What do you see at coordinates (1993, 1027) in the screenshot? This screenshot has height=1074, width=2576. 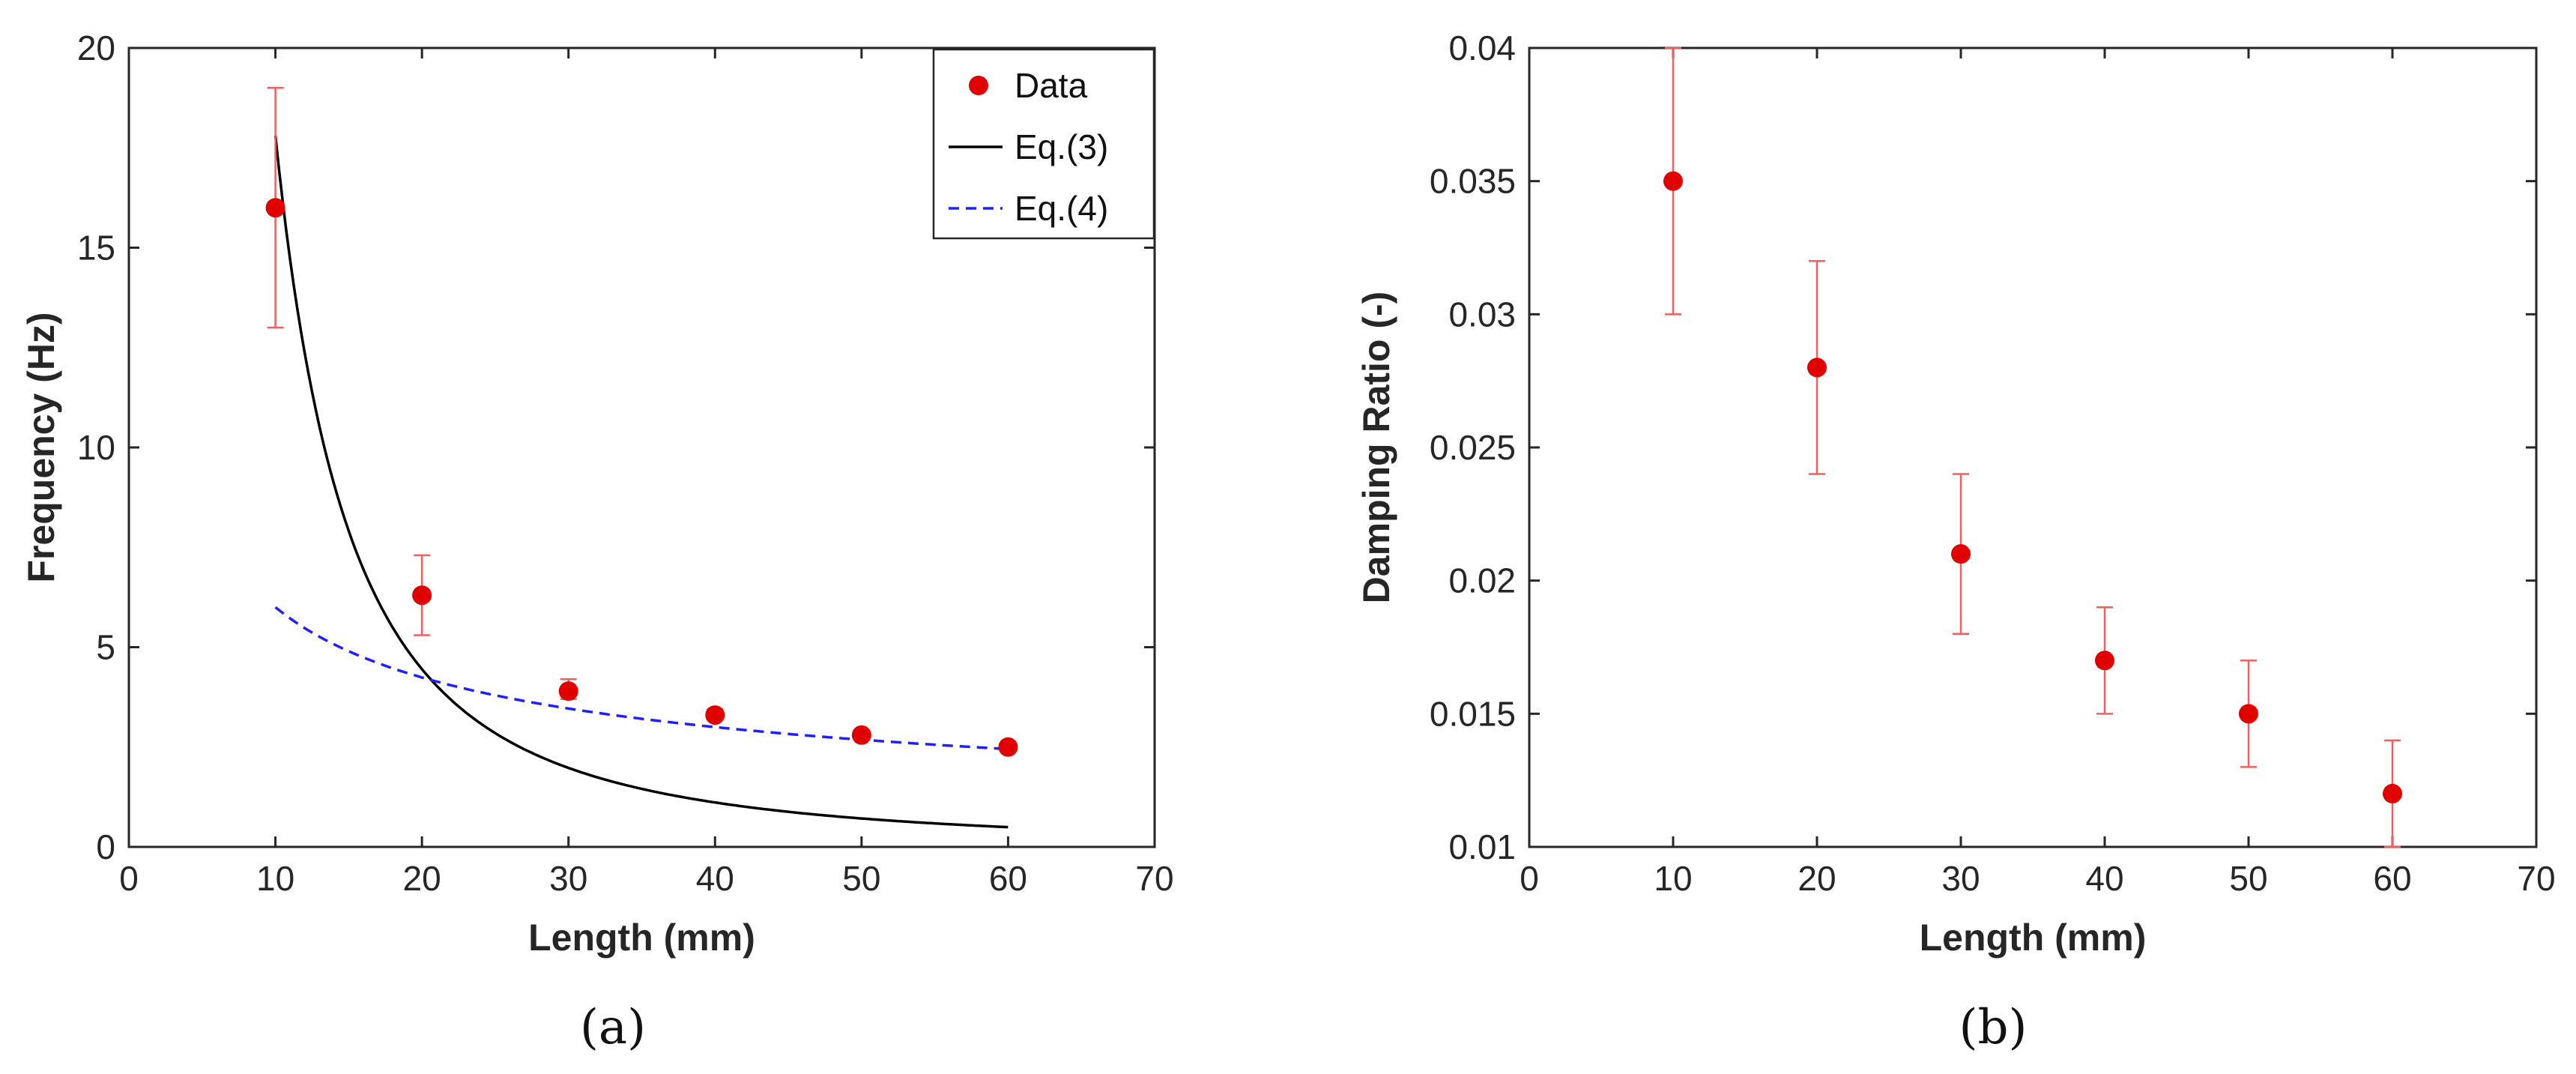 I see `panel-caption: (b)` at bounding box center [1993, 1027].